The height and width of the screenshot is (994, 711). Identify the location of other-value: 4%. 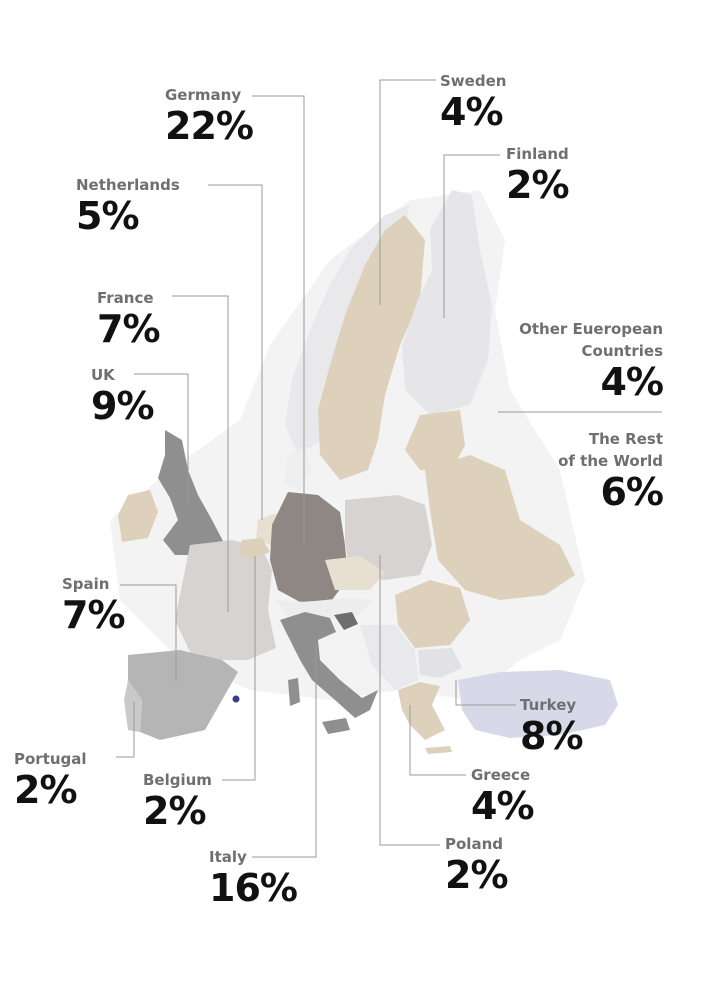
(632, 382).